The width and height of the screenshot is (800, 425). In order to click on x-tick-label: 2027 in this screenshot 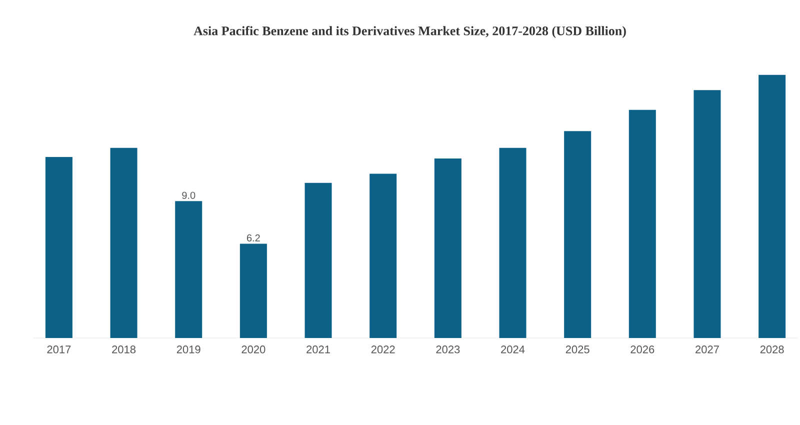, I will do `click(707, 350)`.